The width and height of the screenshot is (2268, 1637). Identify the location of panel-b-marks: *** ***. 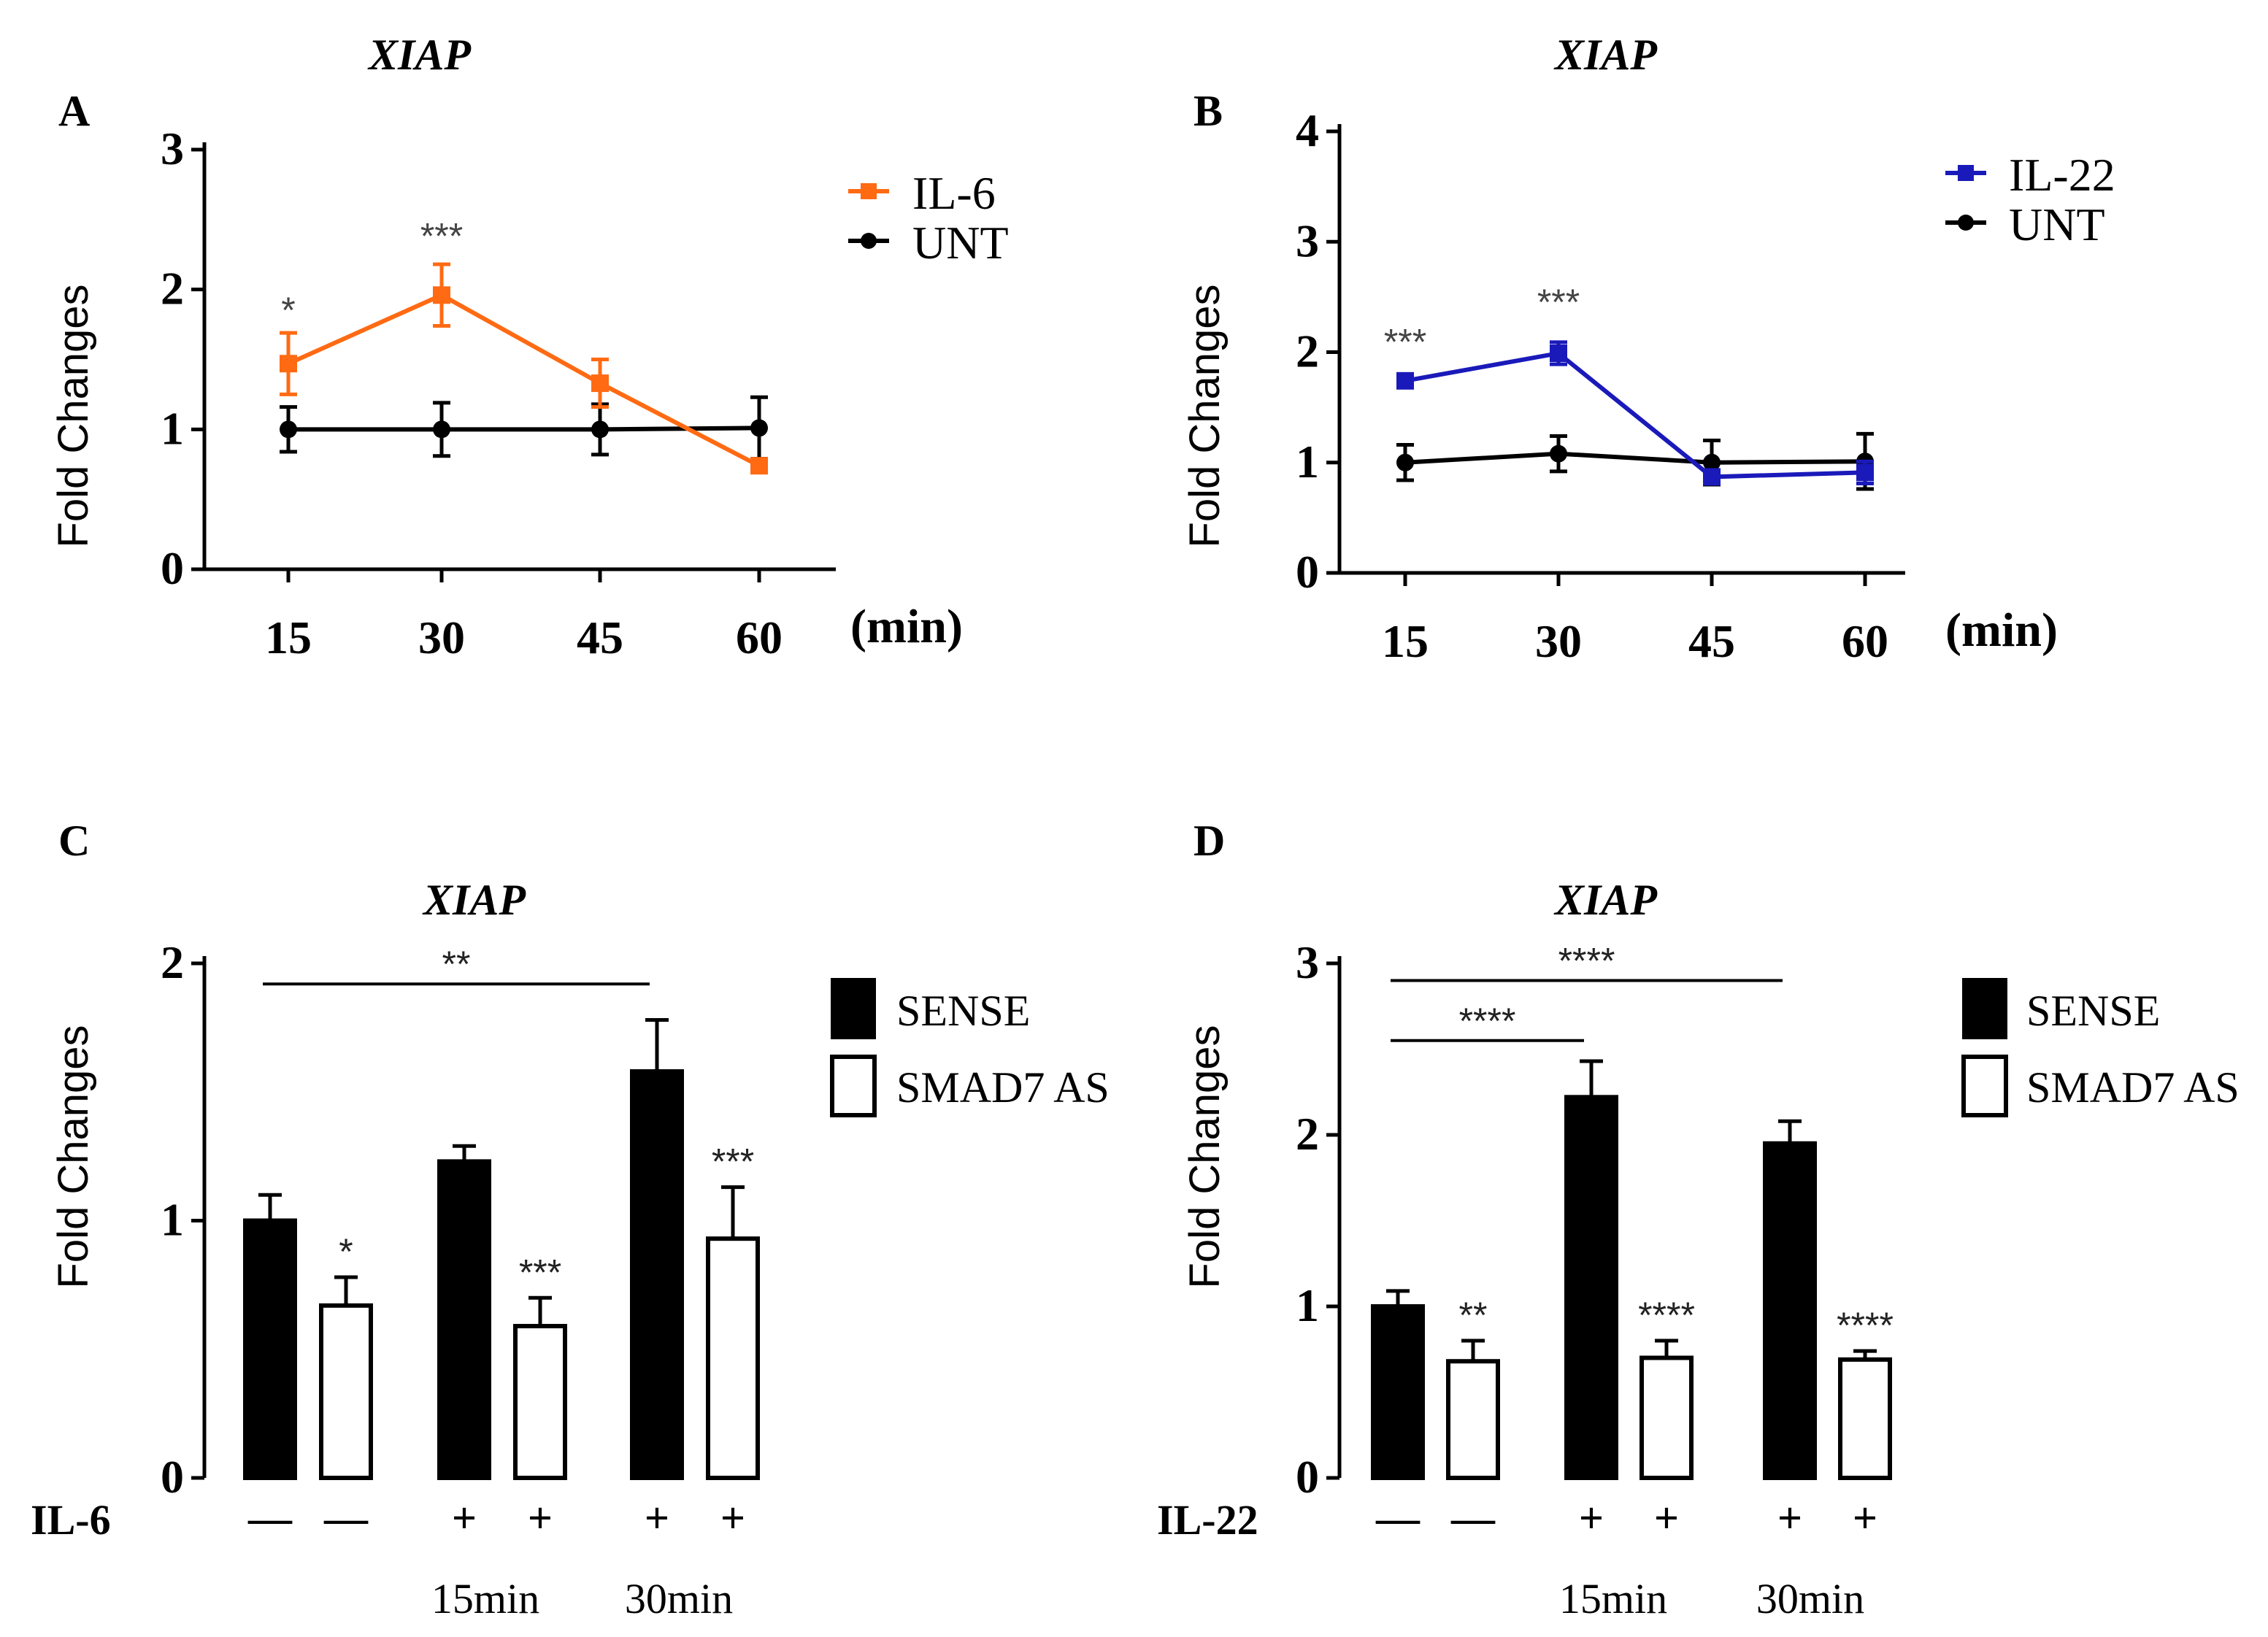
(1629, 386).